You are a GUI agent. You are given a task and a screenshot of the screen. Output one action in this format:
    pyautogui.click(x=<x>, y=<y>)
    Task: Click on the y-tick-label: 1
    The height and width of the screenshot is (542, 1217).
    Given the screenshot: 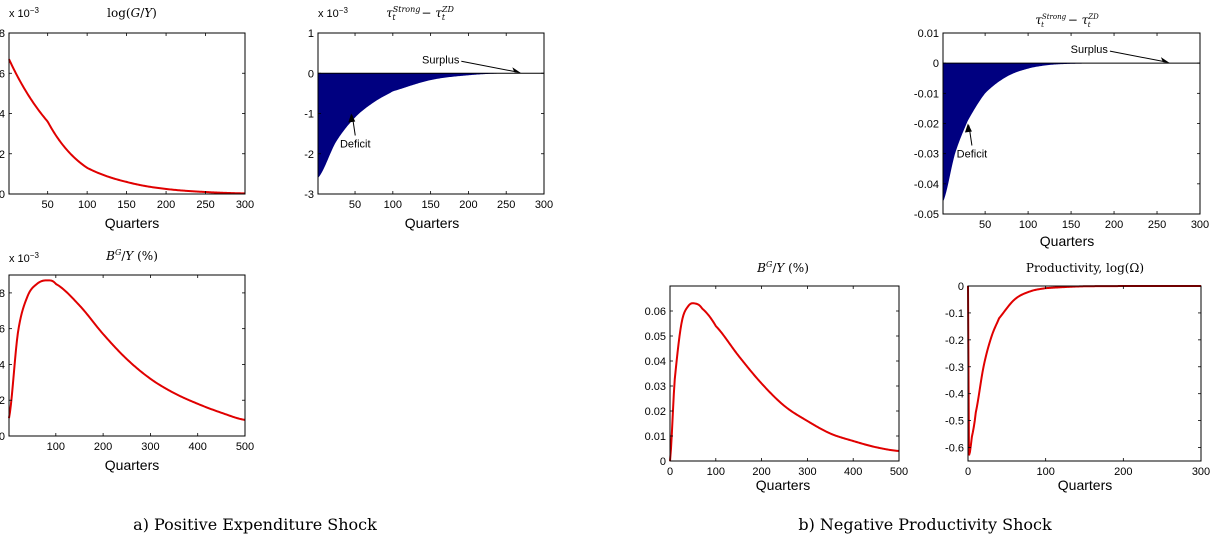 What is the action you would take?
    pyautogui.click(x=311, y=34)
    